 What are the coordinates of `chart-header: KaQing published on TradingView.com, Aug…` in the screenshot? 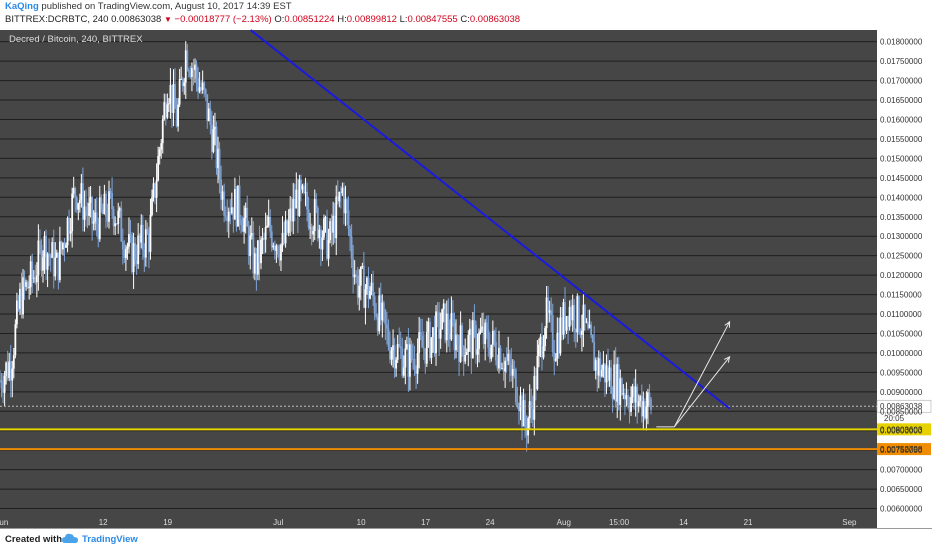 It's located at (466, 15).